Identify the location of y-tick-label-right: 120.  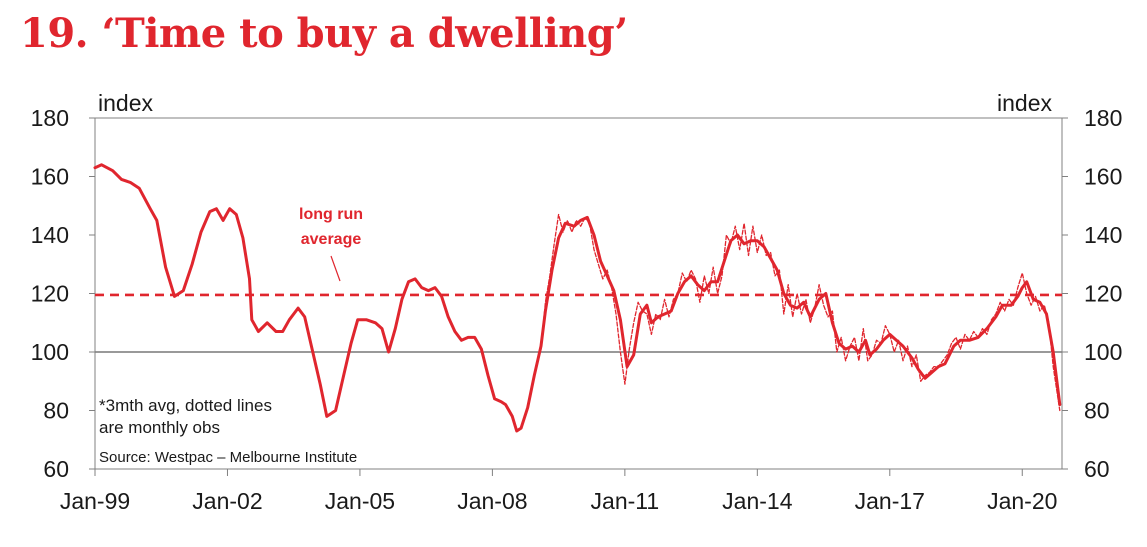
(1103, 294).